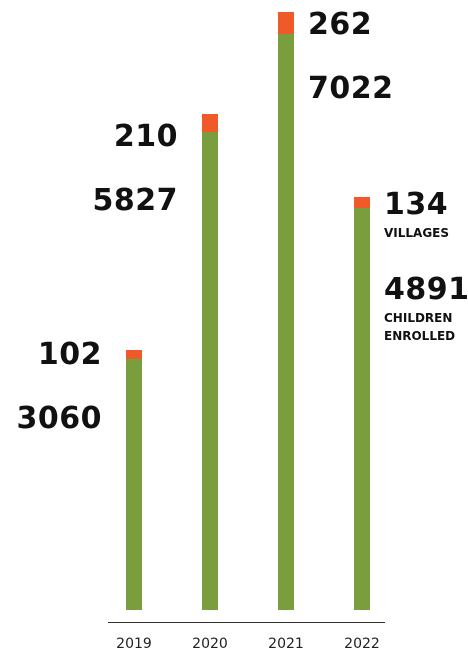 The image size is (468, 657). Describe the element at coordinates (416, 204) in the screenshot. I see `value-label: 134` at that location.